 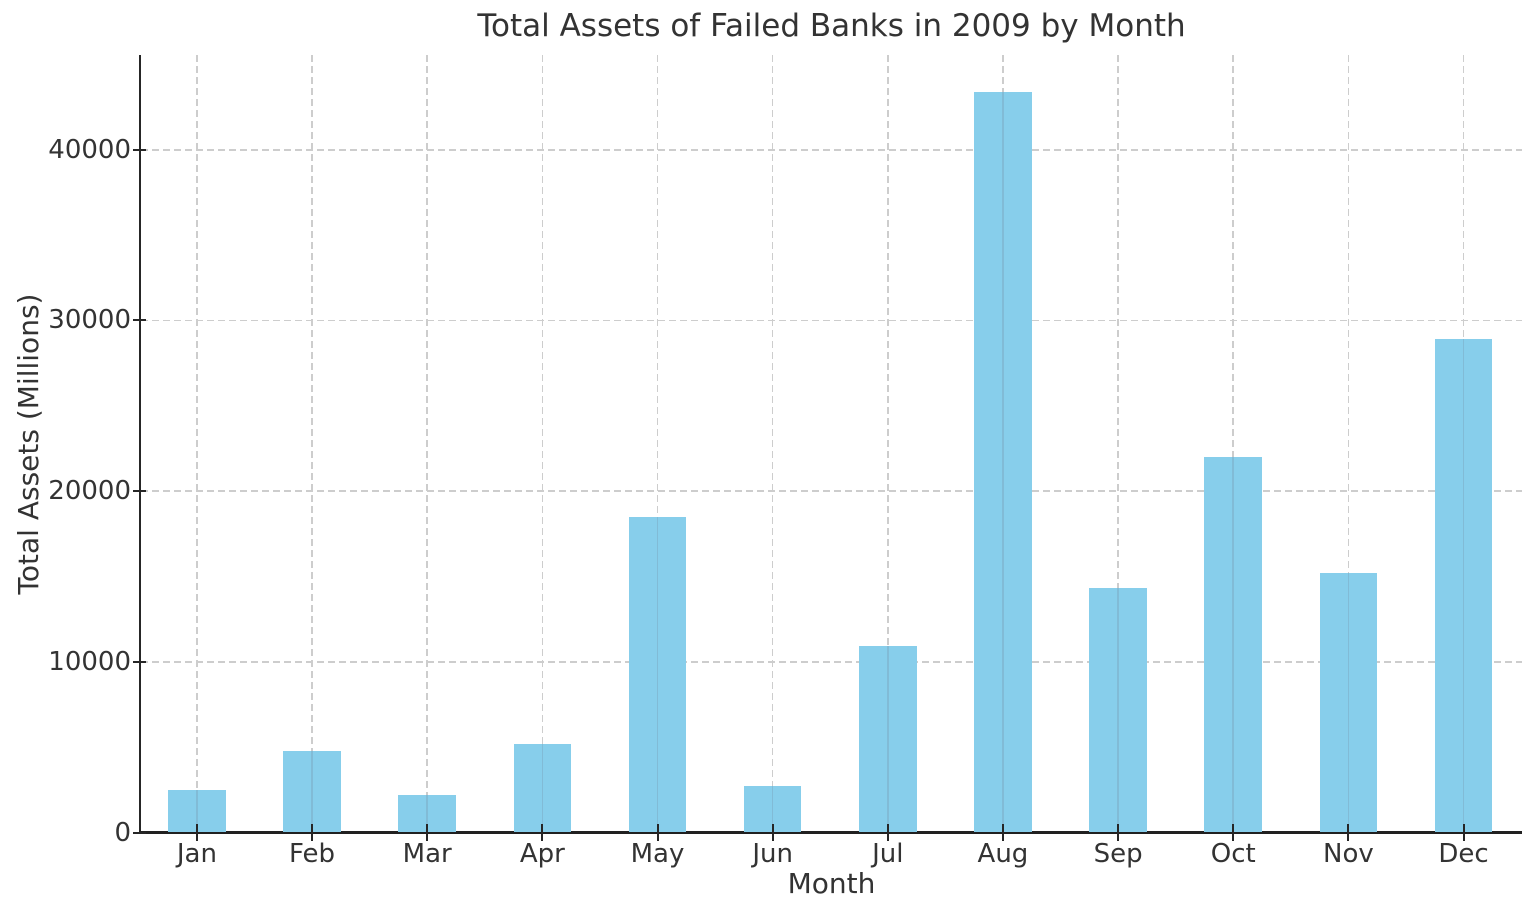 What do you see at coordinates (772, 854) in the screenshot?
I see `x-tick-label-jun: Jun` at bounding box center [772, 854].